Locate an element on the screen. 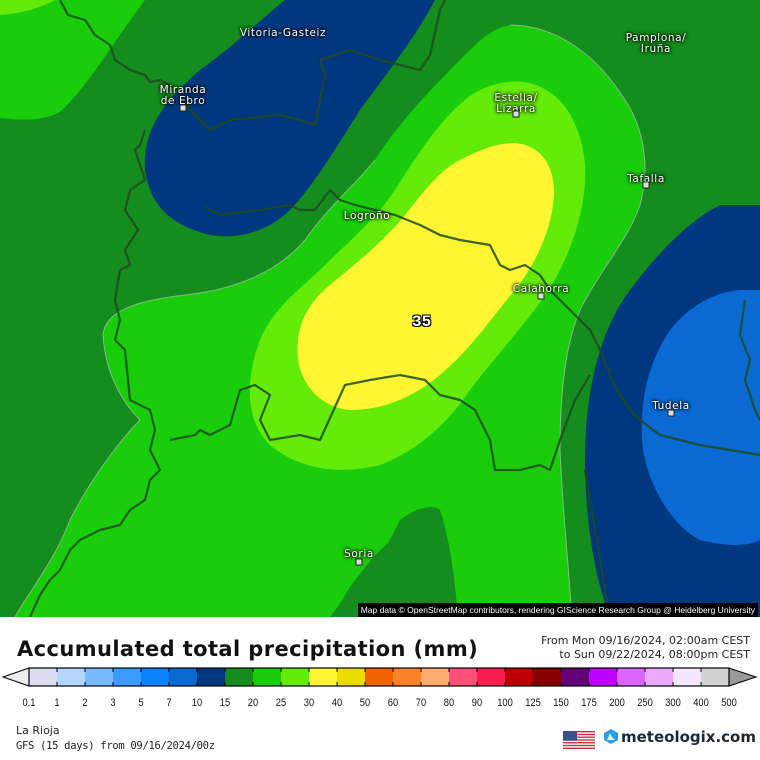 The height and width of the screenshot is (760, 760). region-name: La Rioja is located at coordinates (38, 730).